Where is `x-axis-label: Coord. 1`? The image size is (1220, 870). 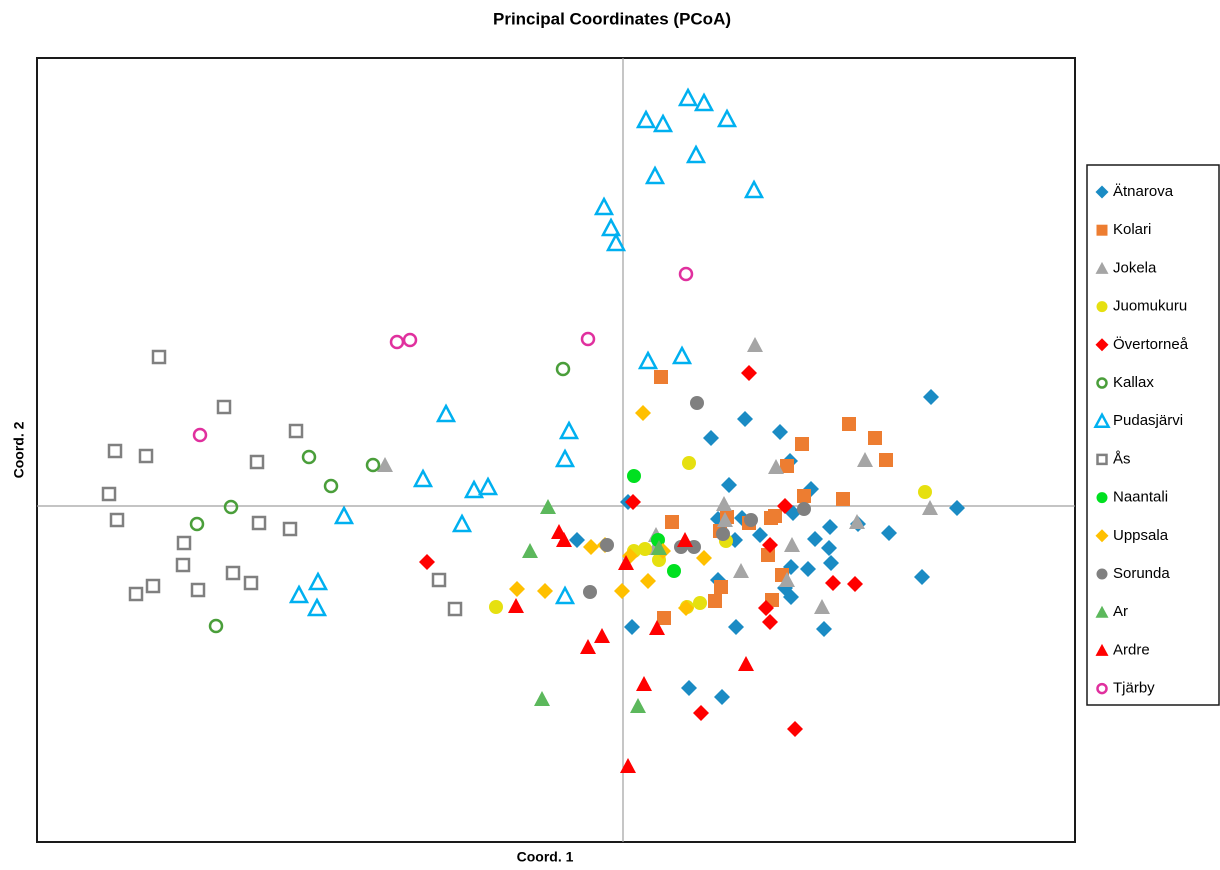
x-axis-label: Coord. 1 is located at coordinates (545, 857).